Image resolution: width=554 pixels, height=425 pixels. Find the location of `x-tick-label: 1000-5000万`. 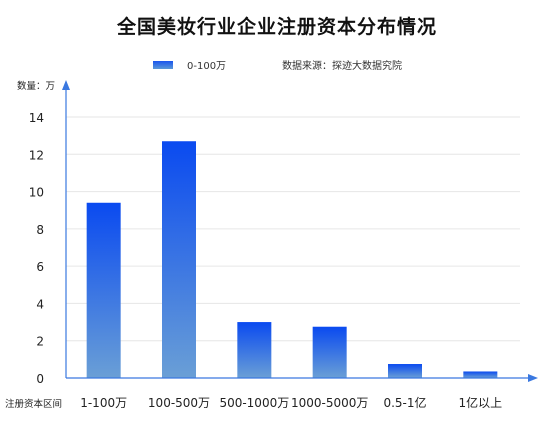

x-tick-label: 1000-5000万 is located at coordinates (329, 403).